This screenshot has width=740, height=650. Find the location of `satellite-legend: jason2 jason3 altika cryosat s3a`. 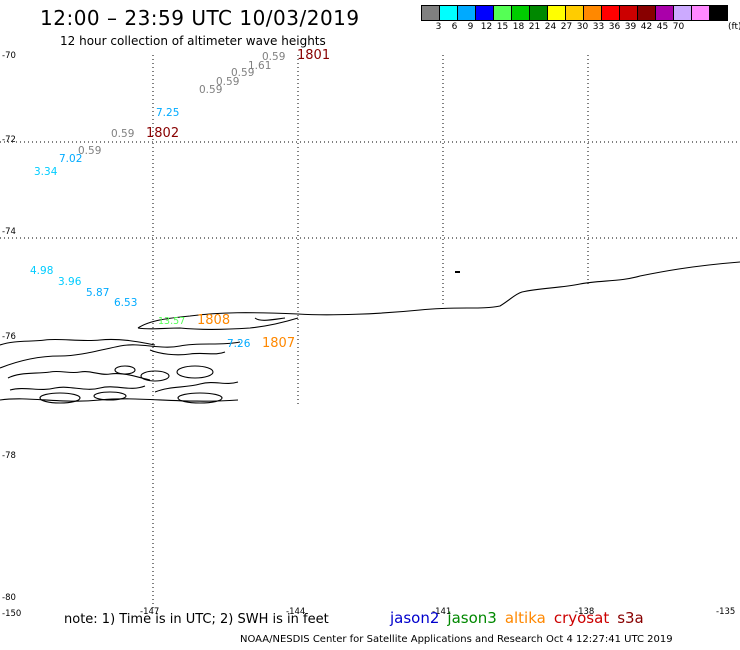

satellite-legend: jason2 jason3 altika cryosat s3a is located at coordinates (517, 618).